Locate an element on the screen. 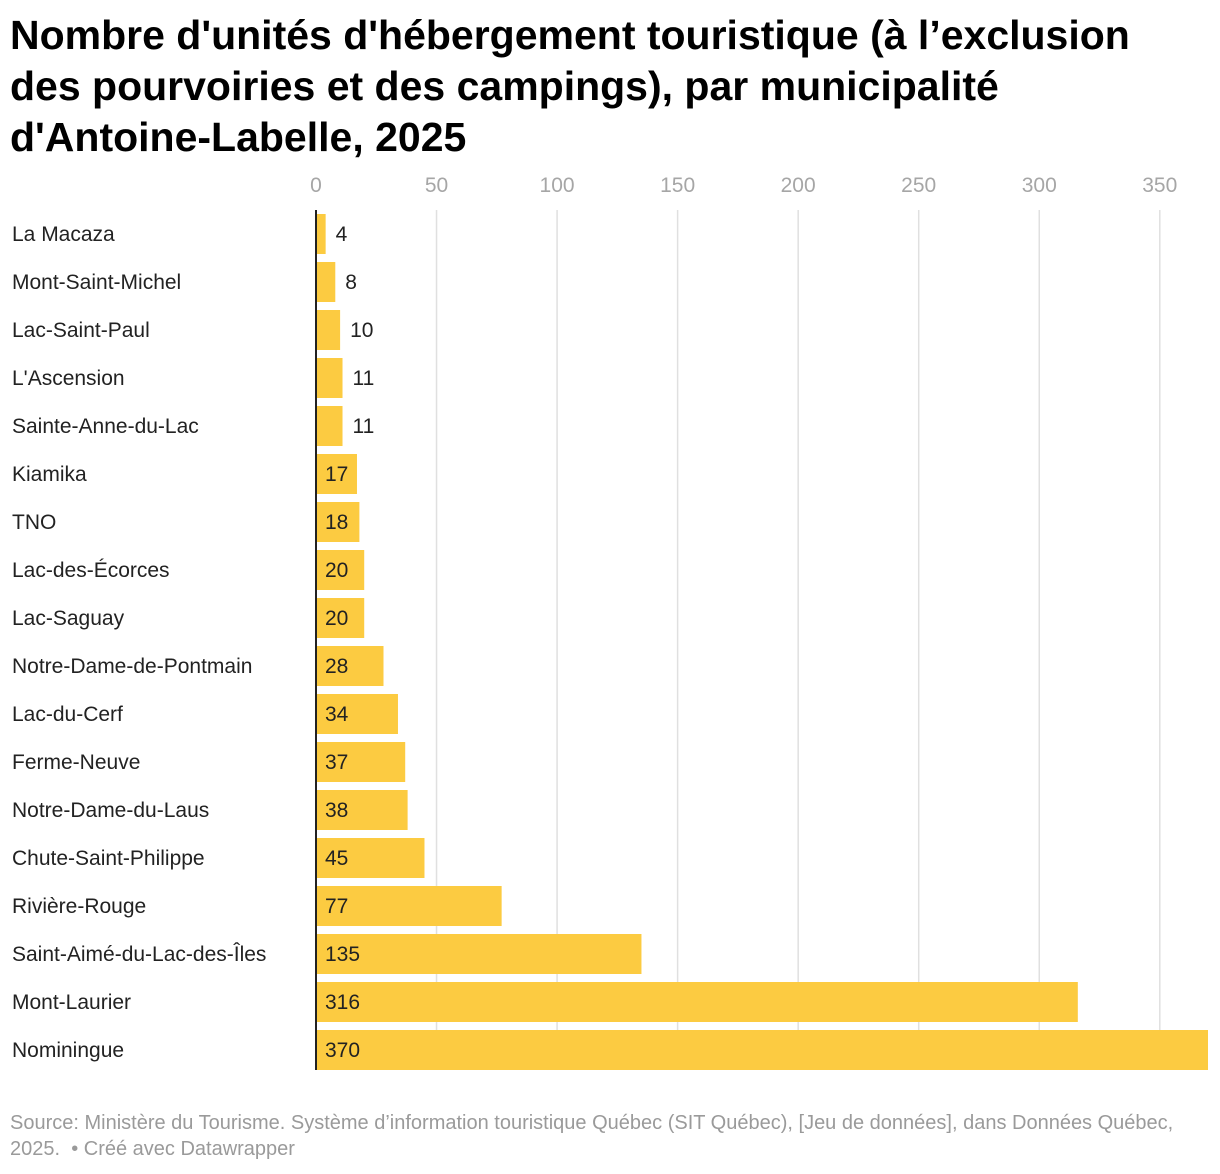 This screenshot has height=1174, width=1220. x-tick-label: 150 is located at coordinates (677, 185).